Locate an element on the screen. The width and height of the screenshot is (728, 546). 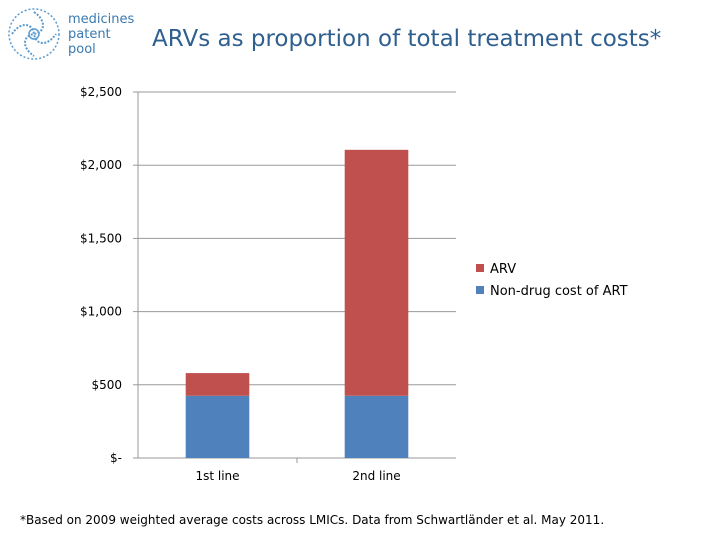
y-tick-label-2: $1,000 is located at coordinates (101, 312).